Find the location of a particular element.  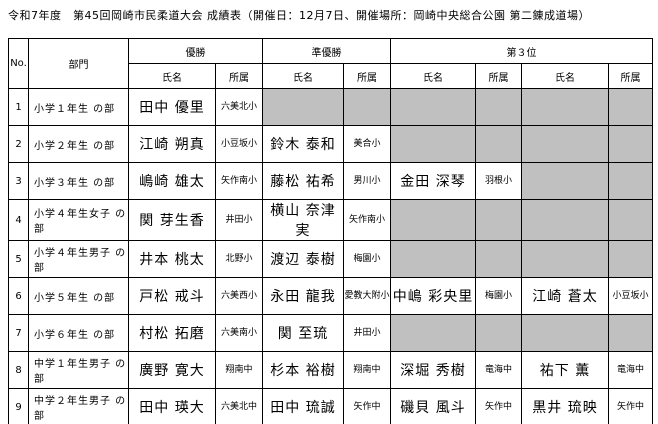

affiliation-cell: 愛教大附小 is located at coordinates (367, 296).